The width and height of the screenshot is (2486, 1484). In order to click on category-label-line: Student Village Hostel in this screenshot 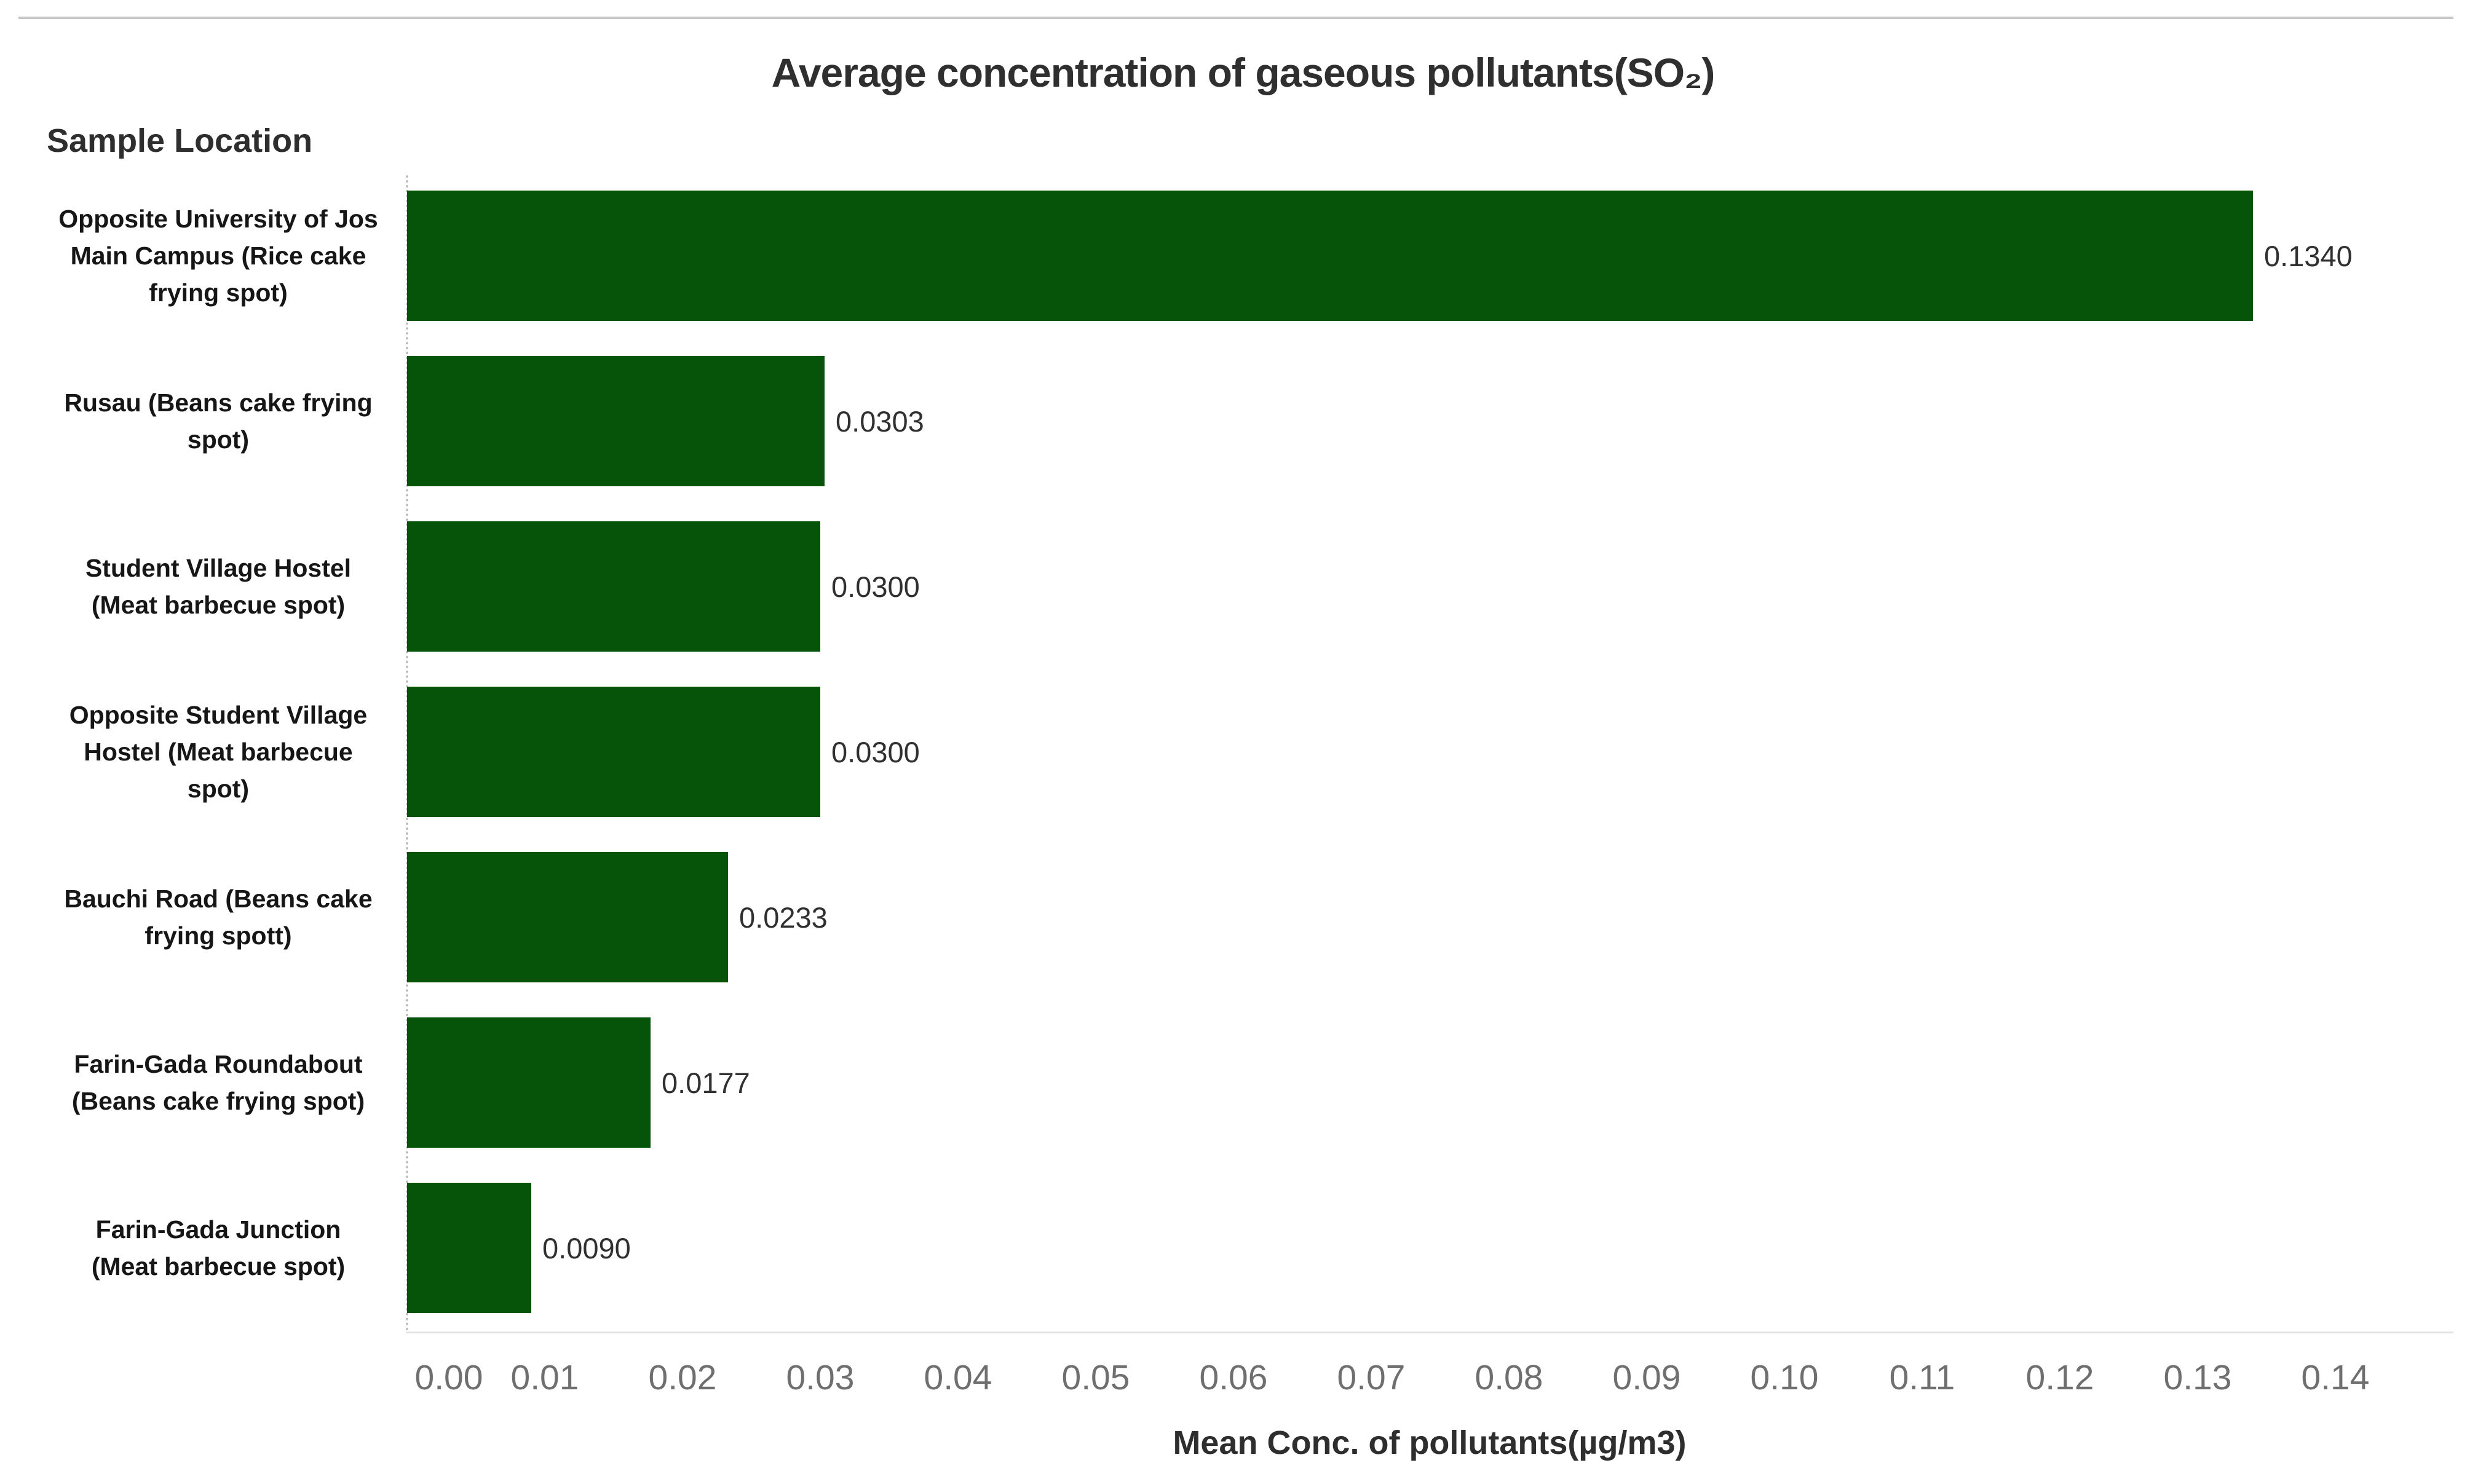, I will do `click(219, 568)`.